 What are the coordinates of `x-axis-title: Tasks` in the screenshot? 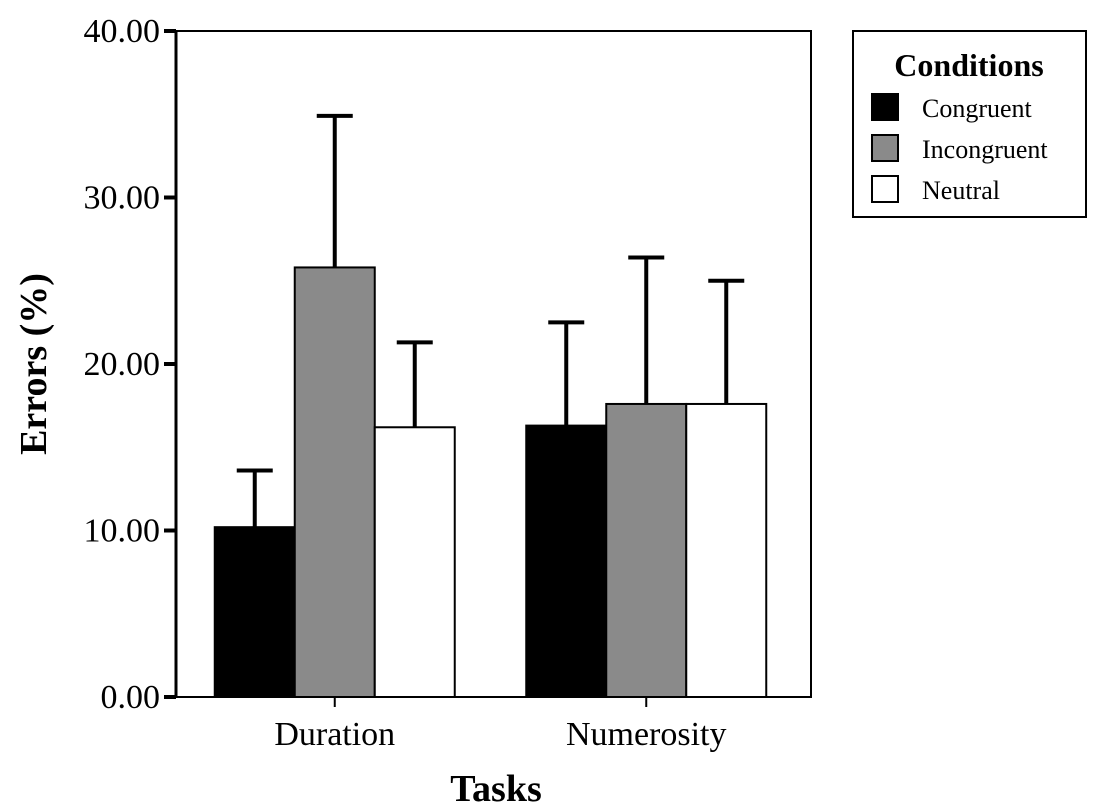 It's located at (496, 788).